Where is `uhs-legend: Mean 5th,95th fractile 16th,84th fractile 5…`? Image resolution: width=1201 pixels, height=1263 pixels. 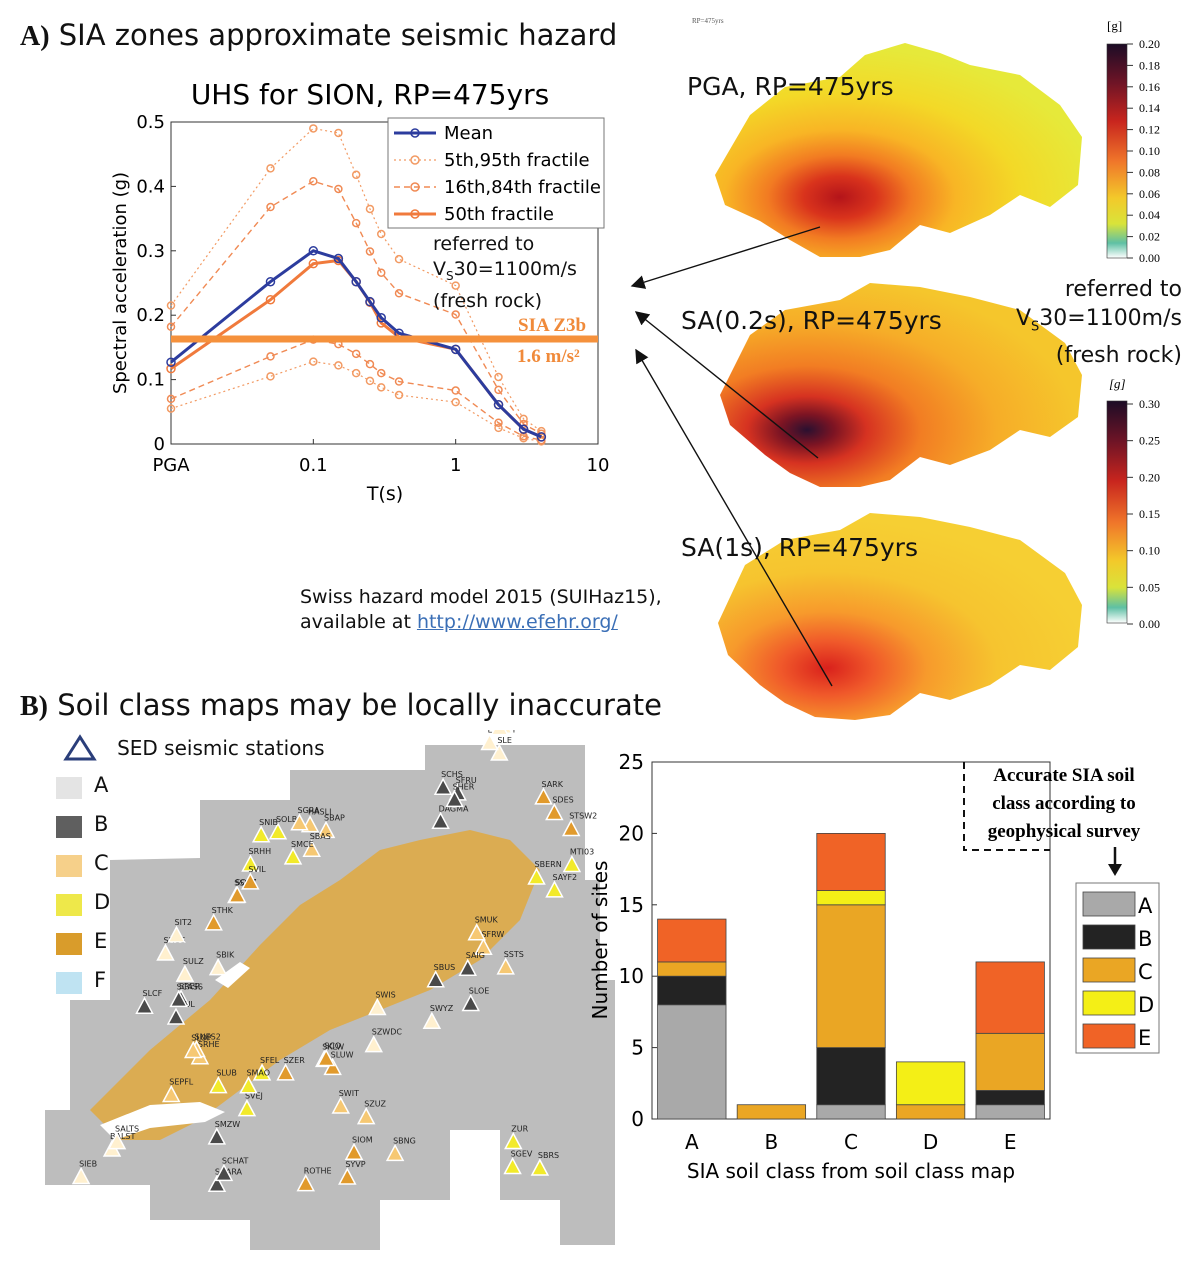
uhs-legend: Mean 5th,95th fractile 16th,84th fractile 5… is located at coordinates (496, 173).